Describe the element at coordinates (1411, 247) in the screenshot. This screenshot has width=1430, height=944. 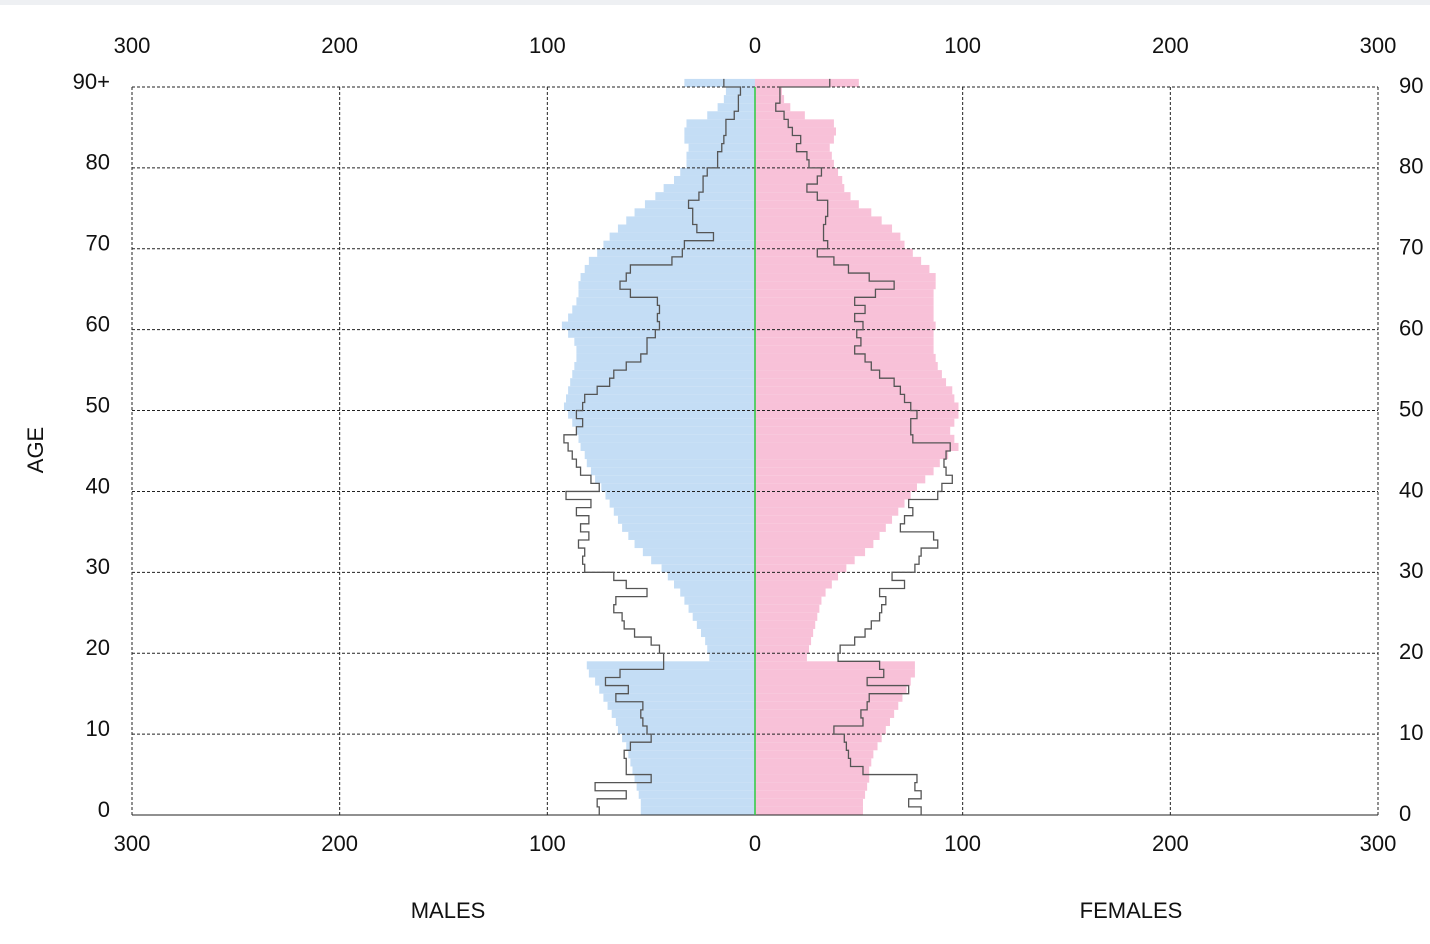
I see `y2-tick-label: 70` at that location.